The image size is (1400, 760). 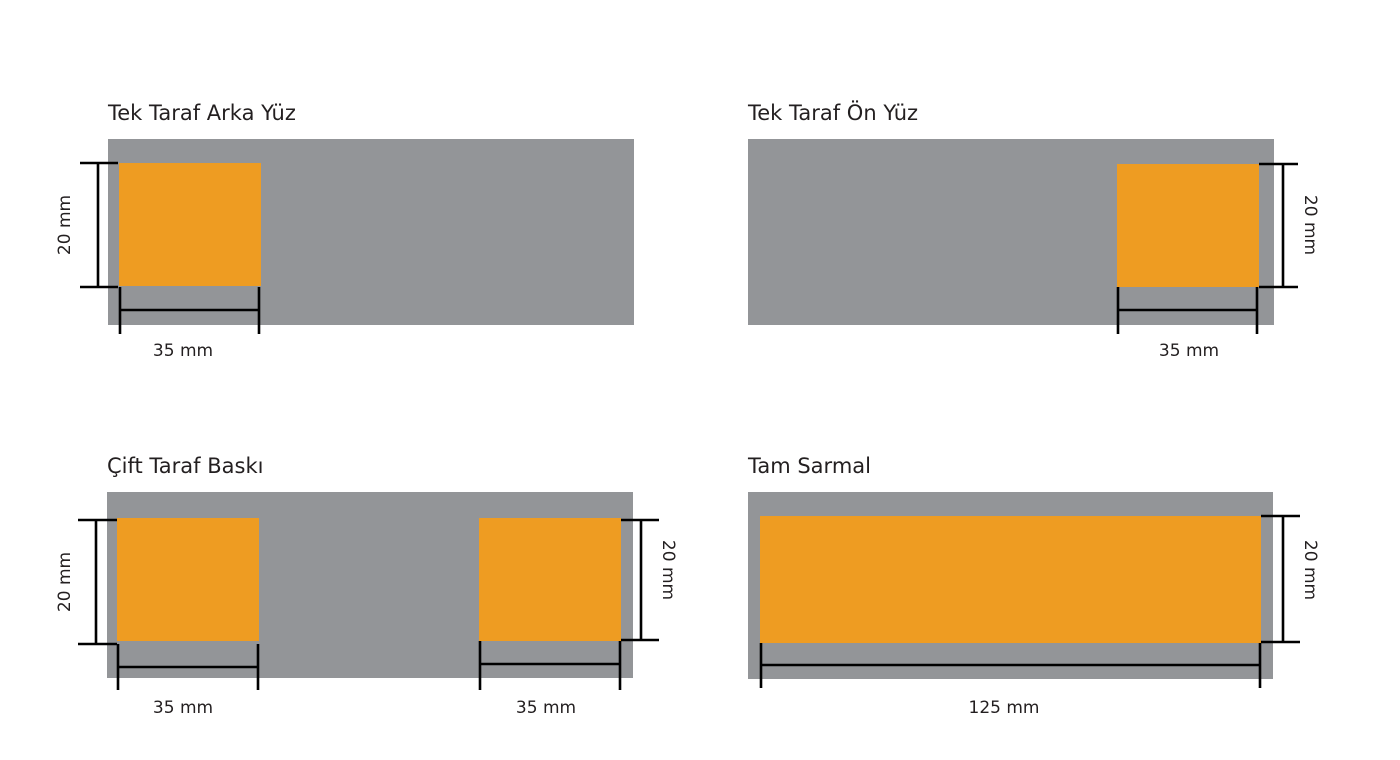 I want to click on width-label-right: 35 mm, so click(x=546, y=708).